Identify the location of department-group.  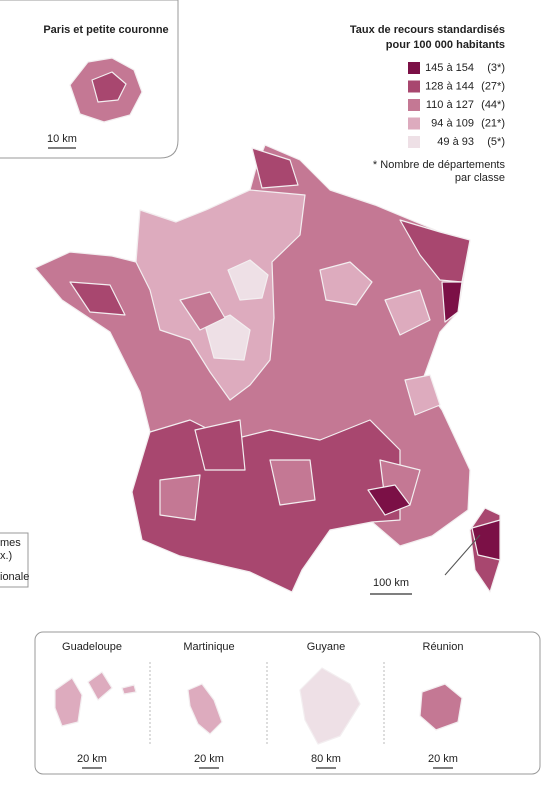
(220, 295).